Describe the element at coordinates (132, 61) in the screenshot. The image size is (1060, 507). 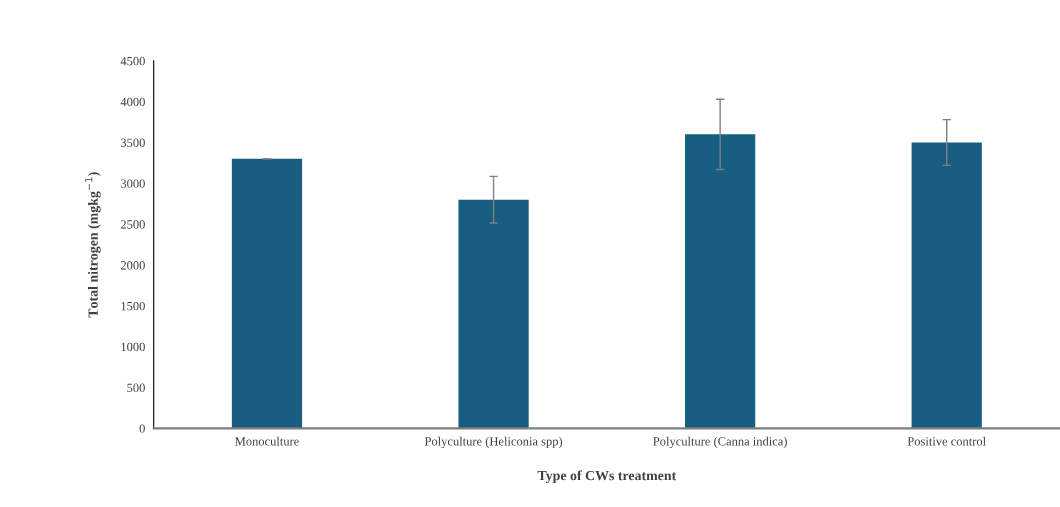
I see `y-tick-label: 4500` at that location.